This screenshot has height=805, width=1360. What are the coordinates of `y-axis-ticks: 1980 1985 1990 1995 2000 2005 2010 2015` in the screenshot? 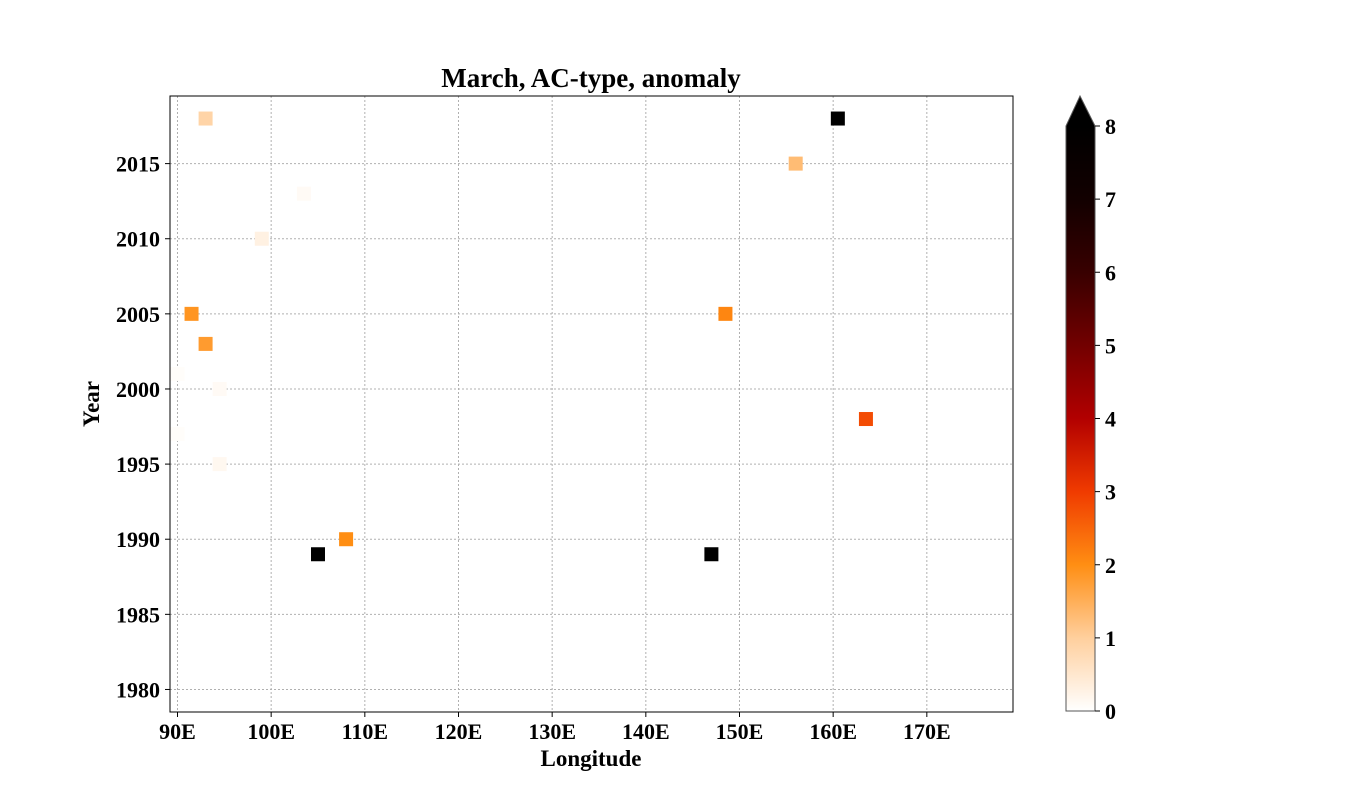 It's located at (143, 427).